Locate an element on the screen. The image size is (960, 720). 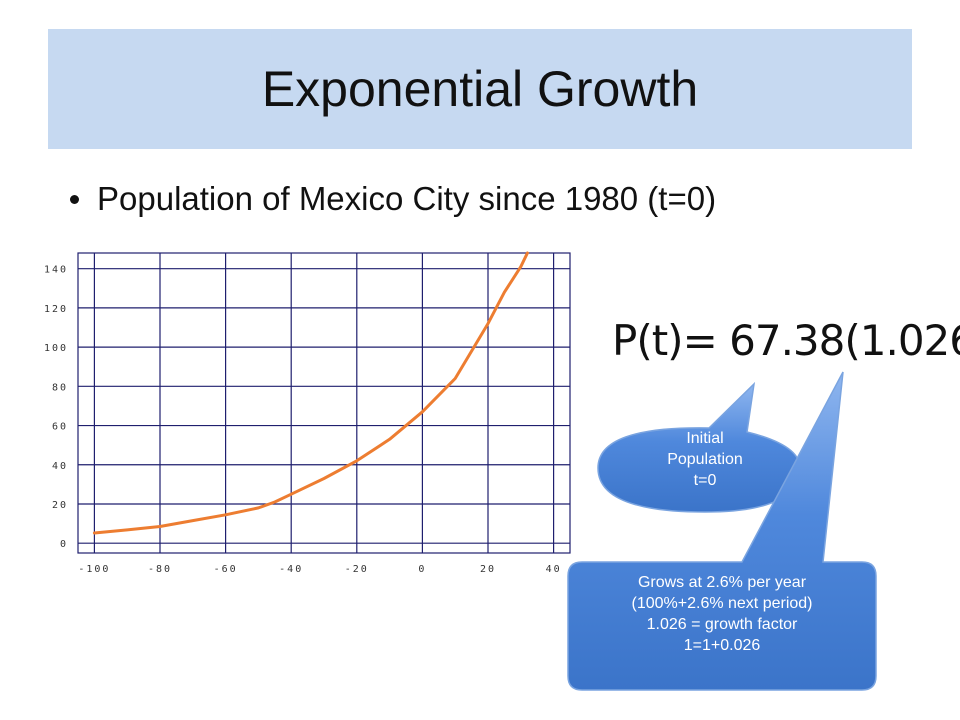
formula: P(t)= 67.38(1.026)t is located at coordinates (786, 340).